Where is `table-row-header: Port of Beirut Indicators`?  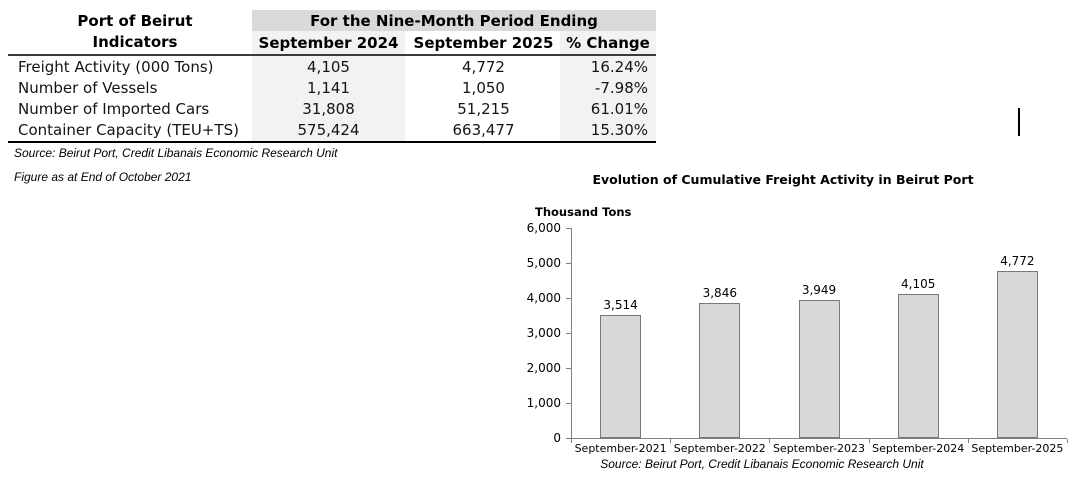
table-row-header: Port of Beirut Indicators is located at coordinates (130, 32).